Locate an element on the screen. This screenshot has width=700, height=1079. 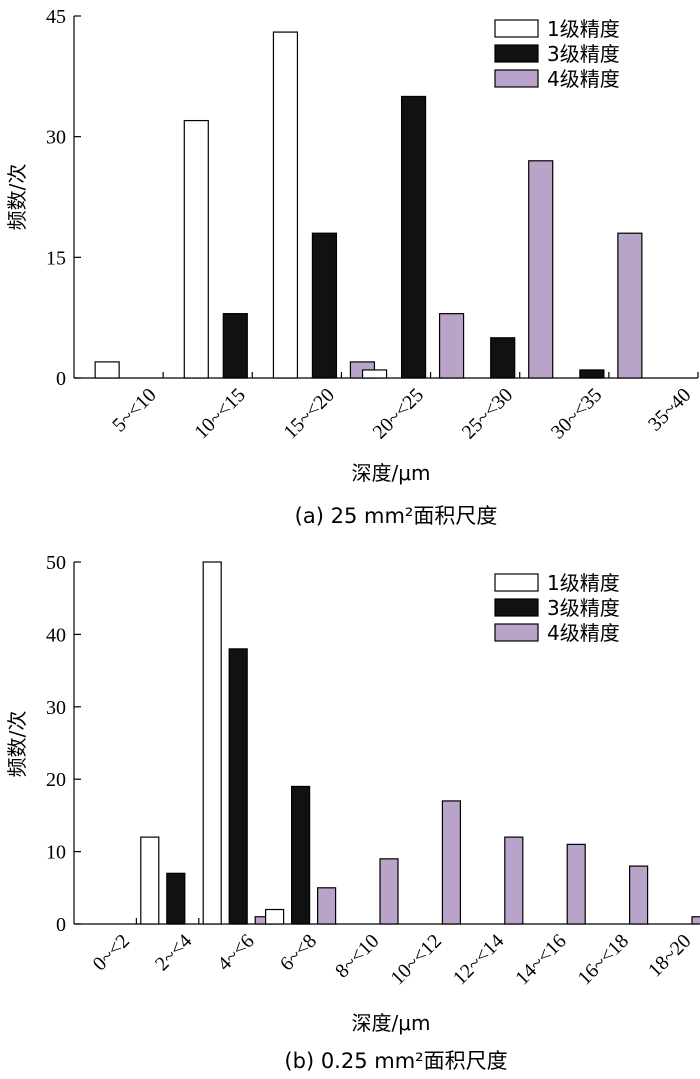
y-tick-label: 45 is located at coordinates (56, 17).